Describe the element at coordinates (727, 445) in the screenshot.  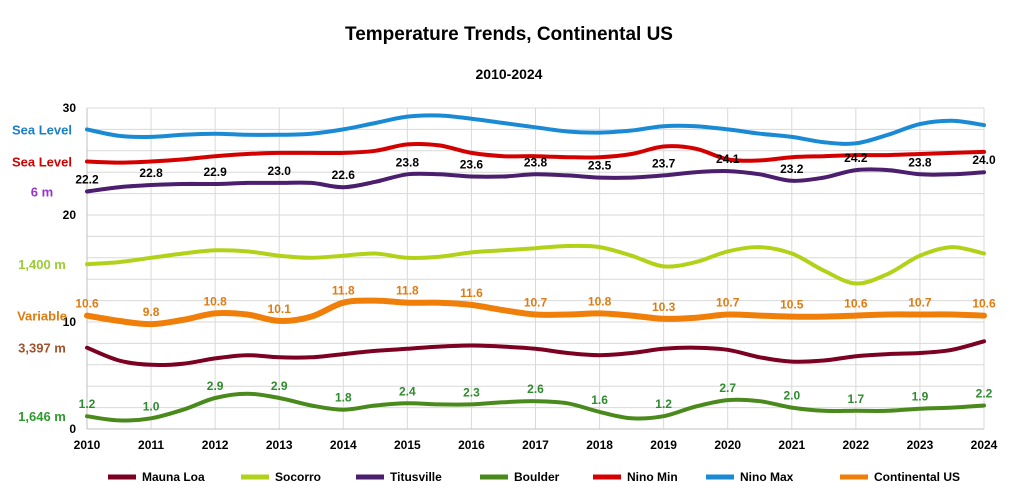
I see `x-tick-label: 2020` at that location.